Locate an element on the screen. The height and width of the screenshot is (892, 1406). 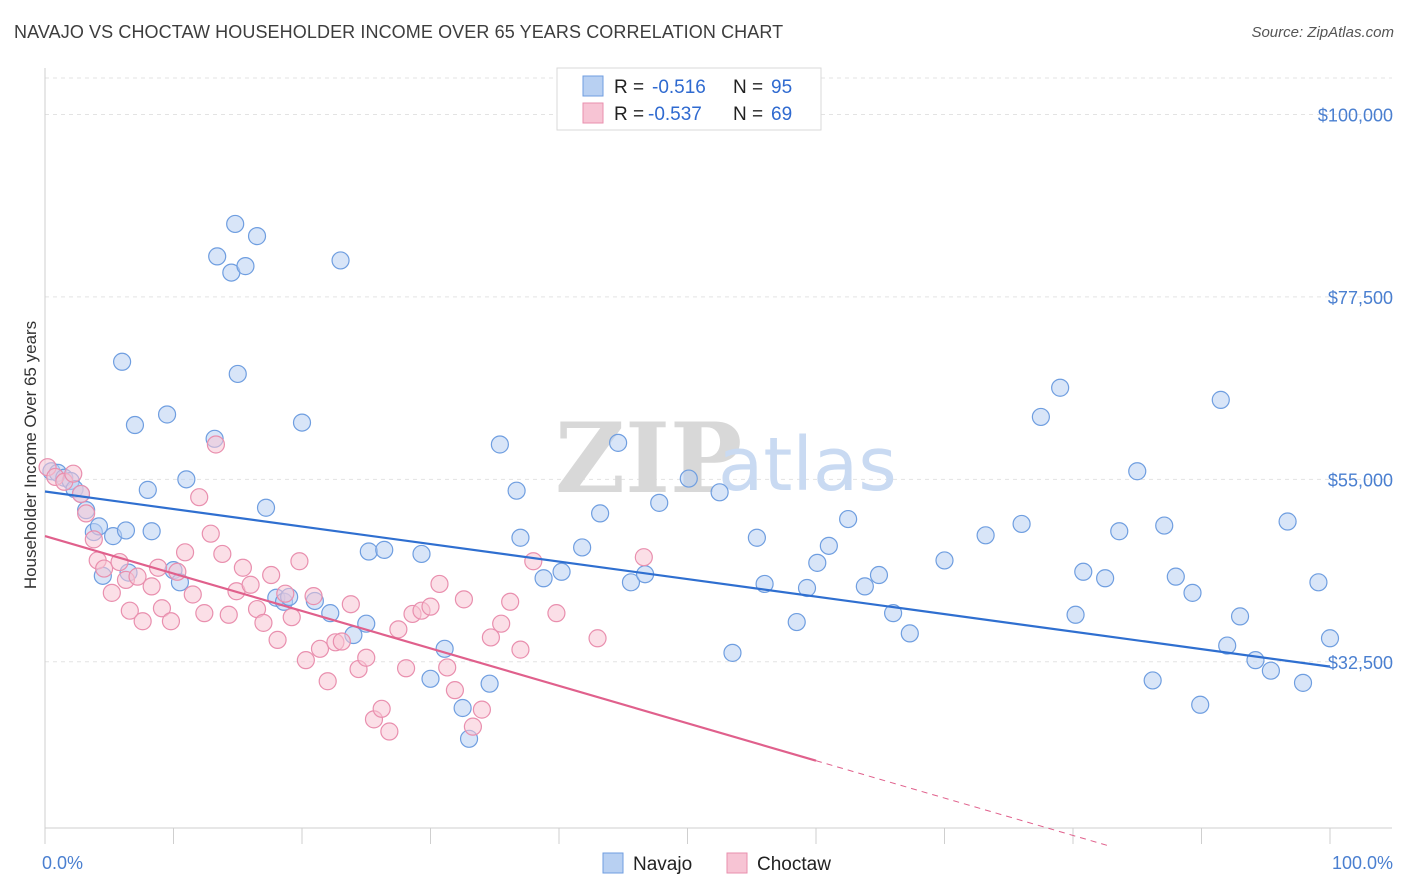
watermark-zip: ZIP is located at coordinates (648, 458).